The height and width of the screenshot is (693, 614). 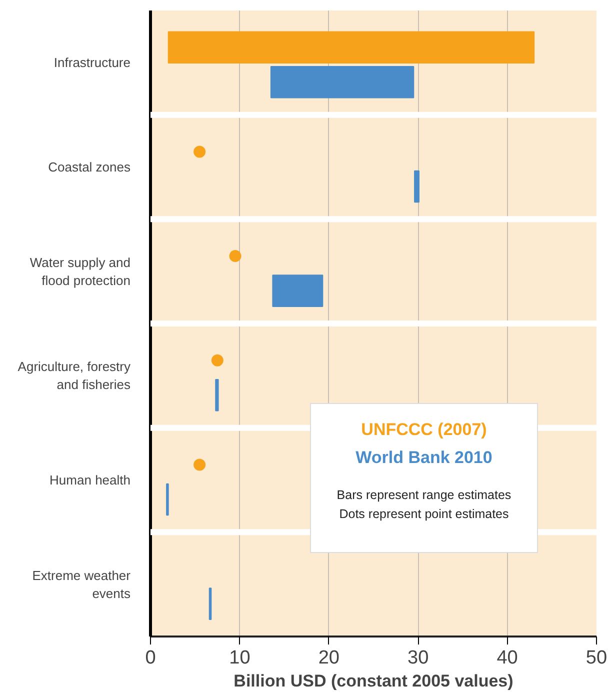 I want to click on x-tick-label: 10, so click(x=239, y=658).